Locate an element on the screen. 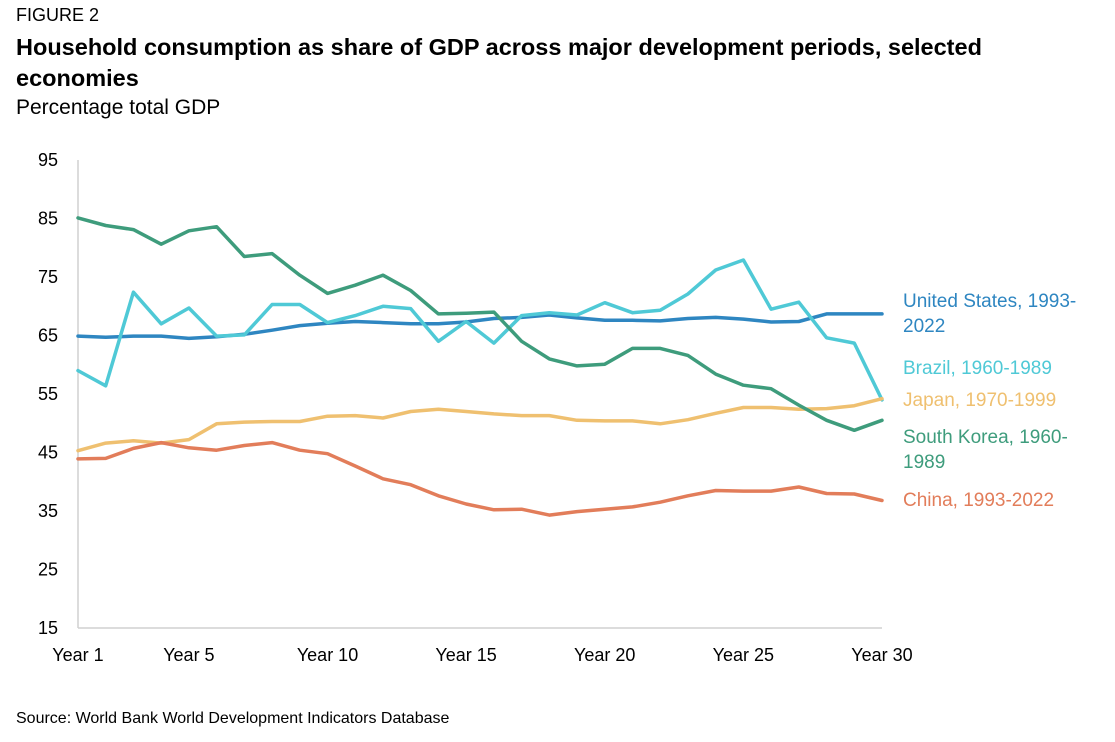 This screenshot has width=1115, height=742. series-label: Japan, 1970-1999 is located at coordinates (979, 400).